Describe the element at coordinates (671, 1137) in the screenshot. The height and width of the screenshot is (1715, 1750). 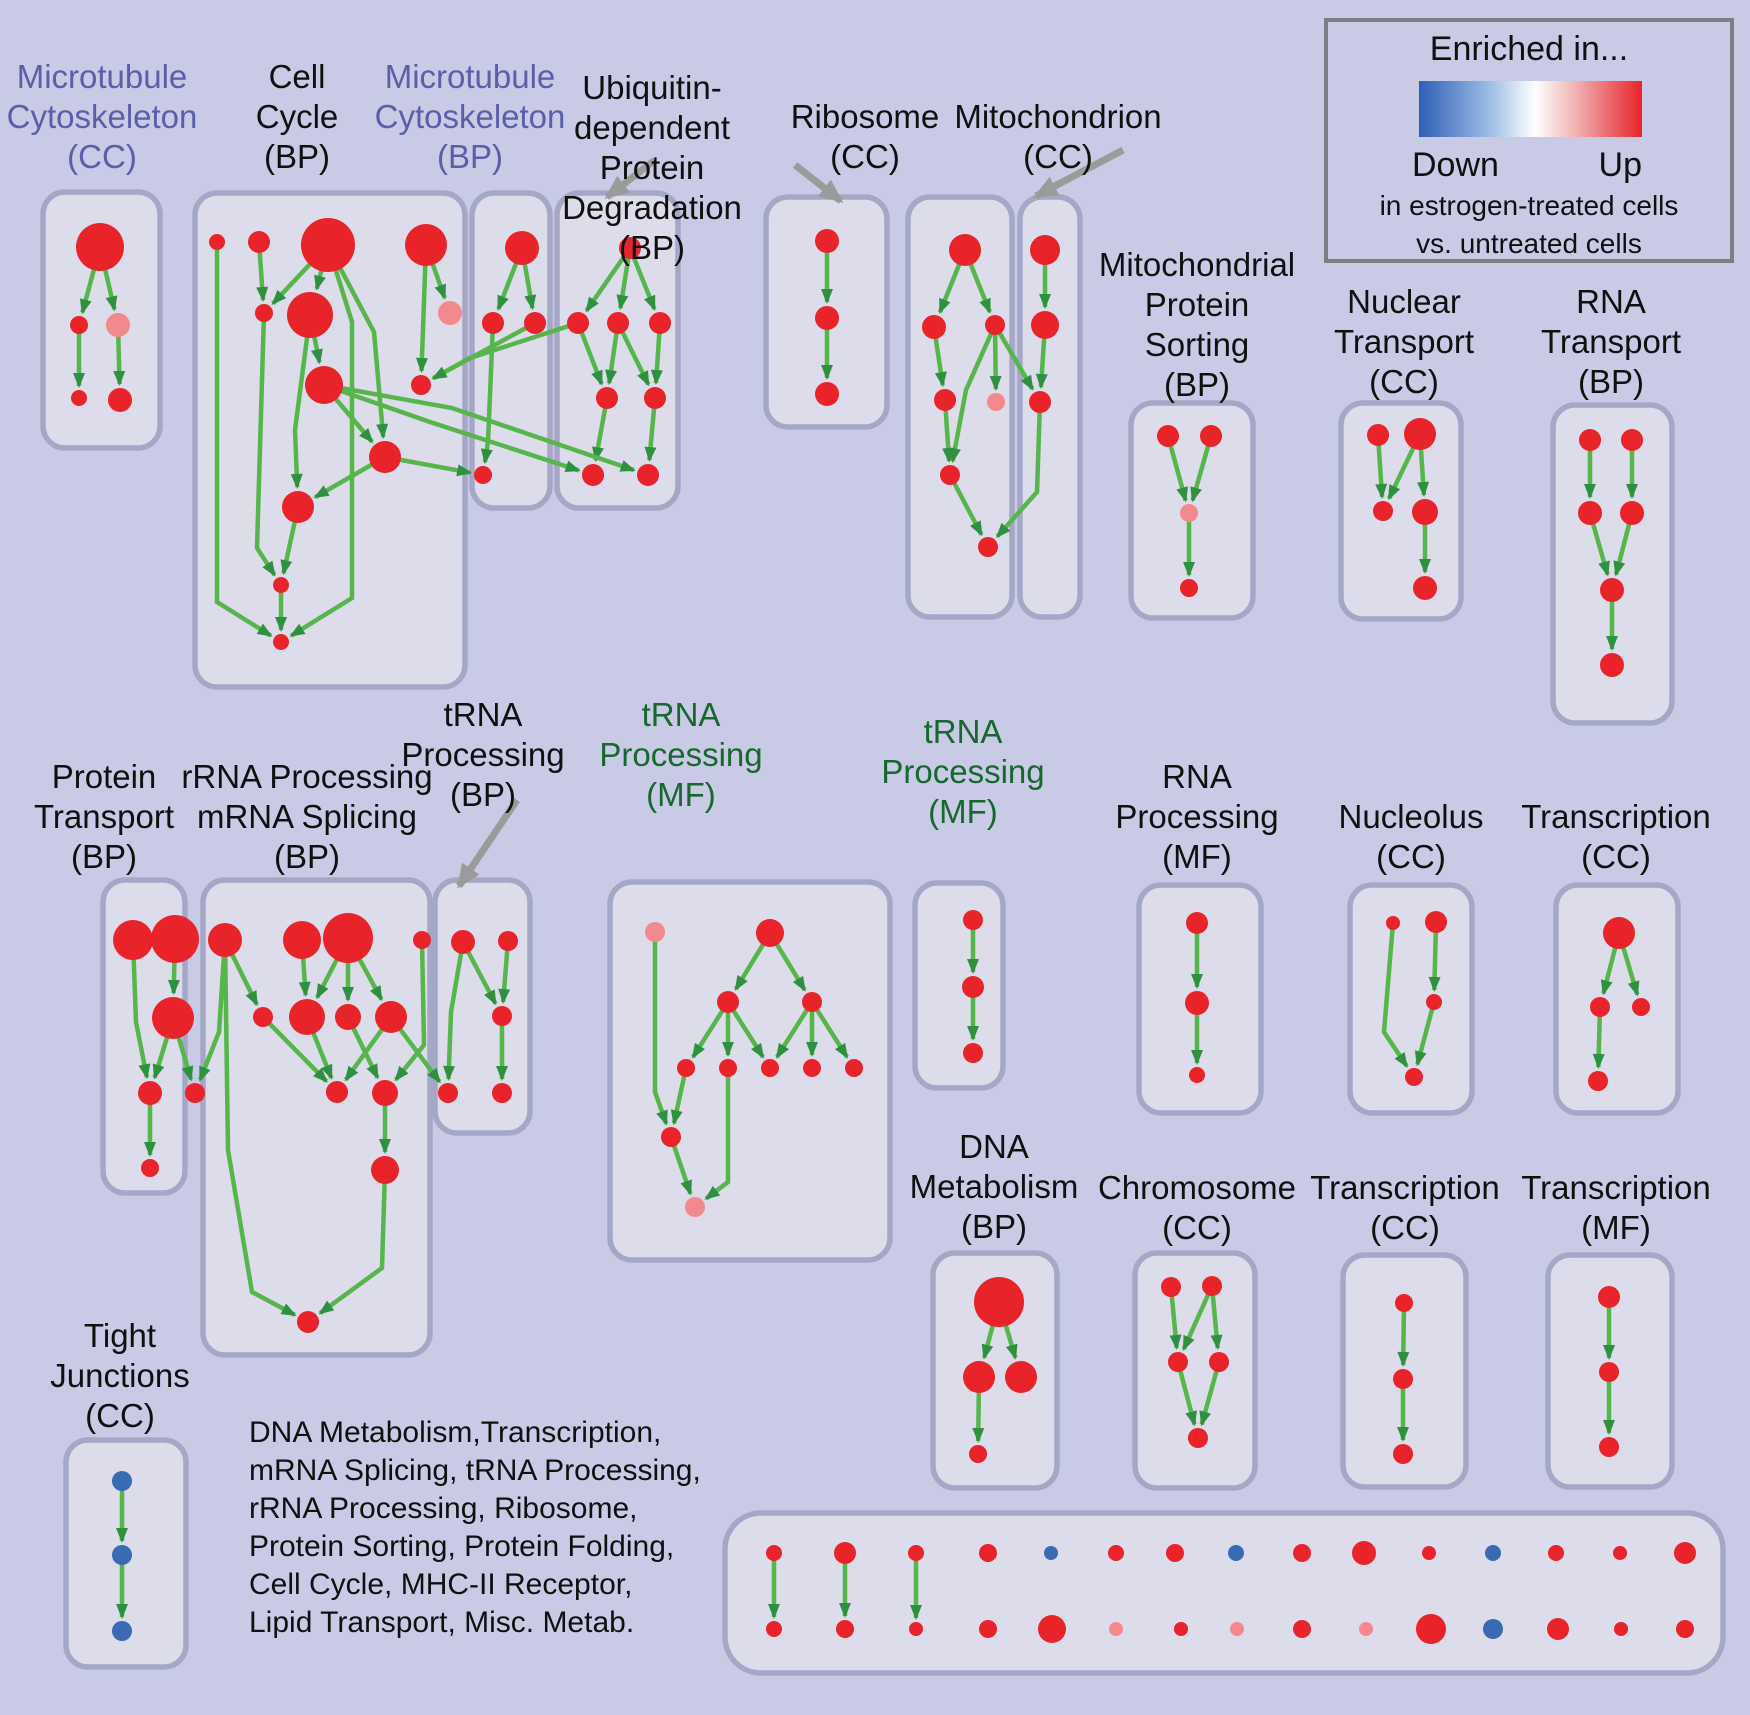
I see `trna-mf-1-node-u10` at that location.